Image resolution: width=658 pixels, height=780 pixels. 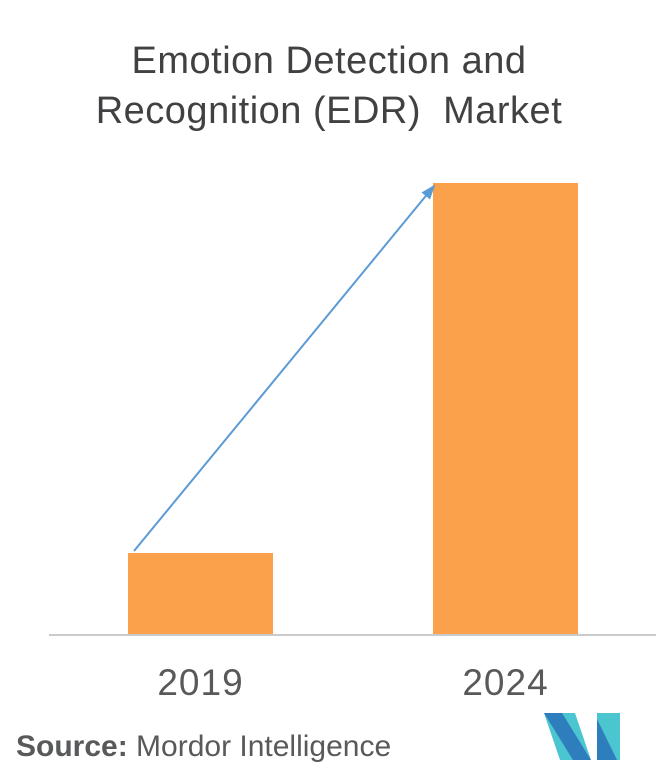 I want to click on x-tick-label-2019: 2019, so click(x=200, y=682).